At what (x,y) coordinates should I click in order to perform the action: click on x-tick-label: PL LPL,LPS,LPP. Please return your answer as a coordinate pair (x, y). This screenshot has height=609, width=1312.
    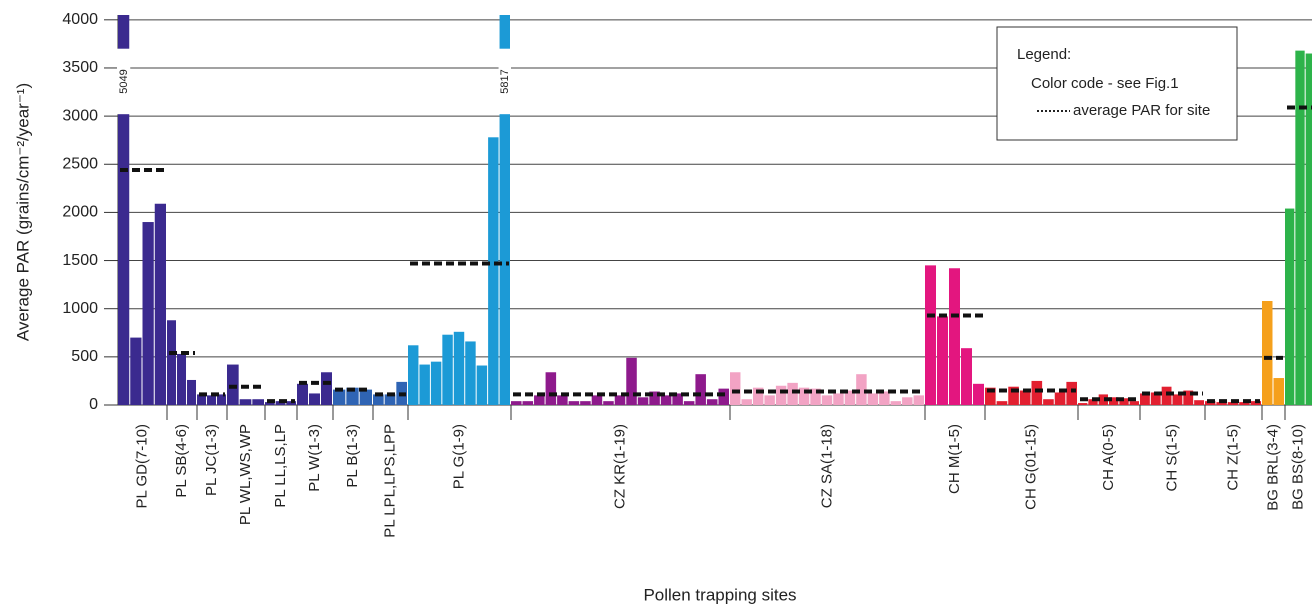
    Looking at the image, I should click on (389, 481).